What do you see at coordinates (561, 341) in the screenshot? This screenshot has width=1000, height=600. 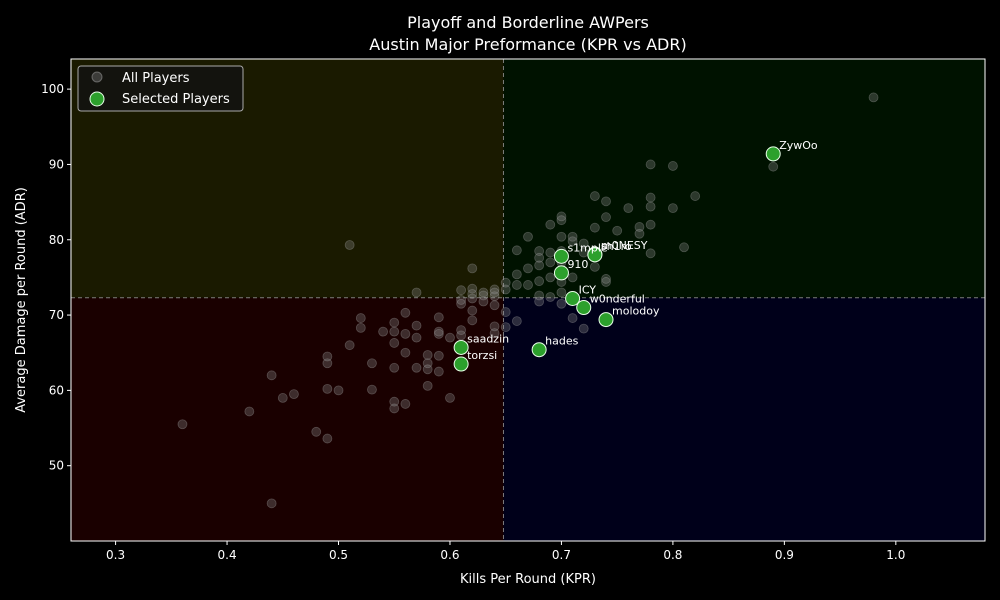 I see `selected-player-label: hades` at bounding box center [561, 341].